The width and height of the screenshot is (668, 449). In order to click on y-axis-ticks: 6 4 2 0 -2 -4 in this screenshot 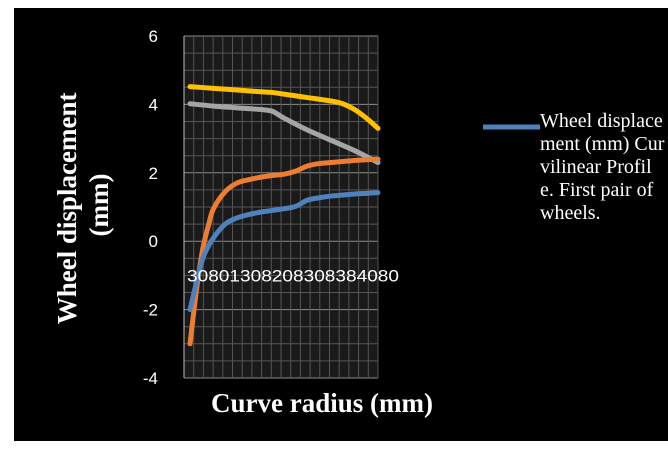, I will do `click(150, 207)`.